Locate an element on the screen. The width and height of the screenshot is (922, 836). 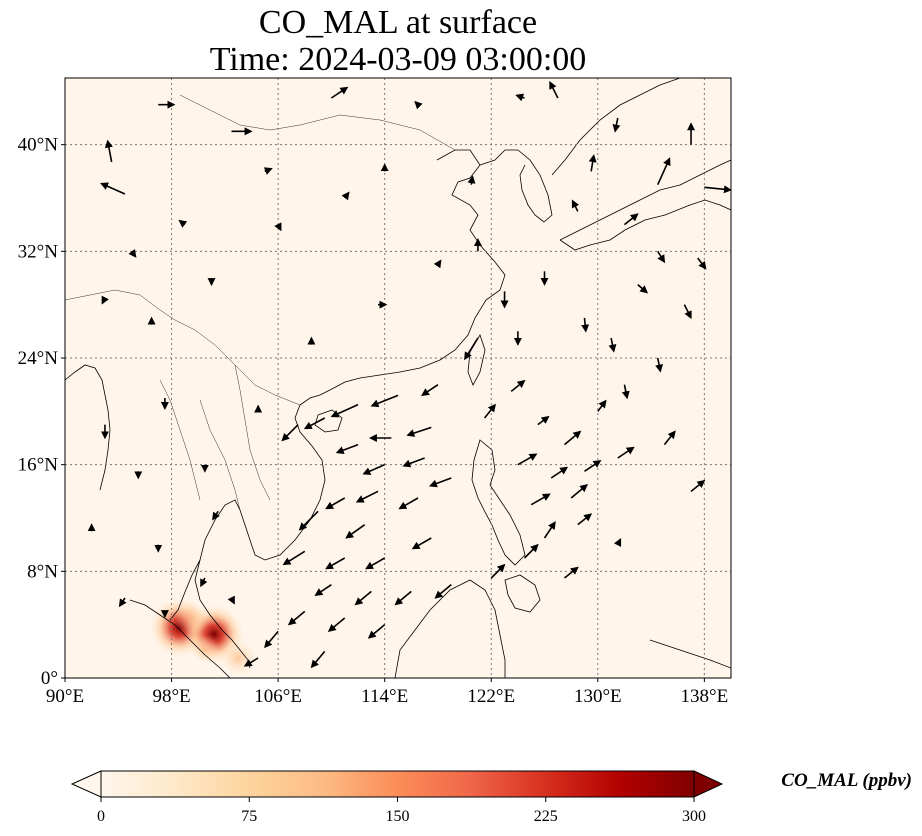
latitude-ticks: 0° 8°N 16°N 24°N 32°N 40°N is located at coordinates (41, 412).